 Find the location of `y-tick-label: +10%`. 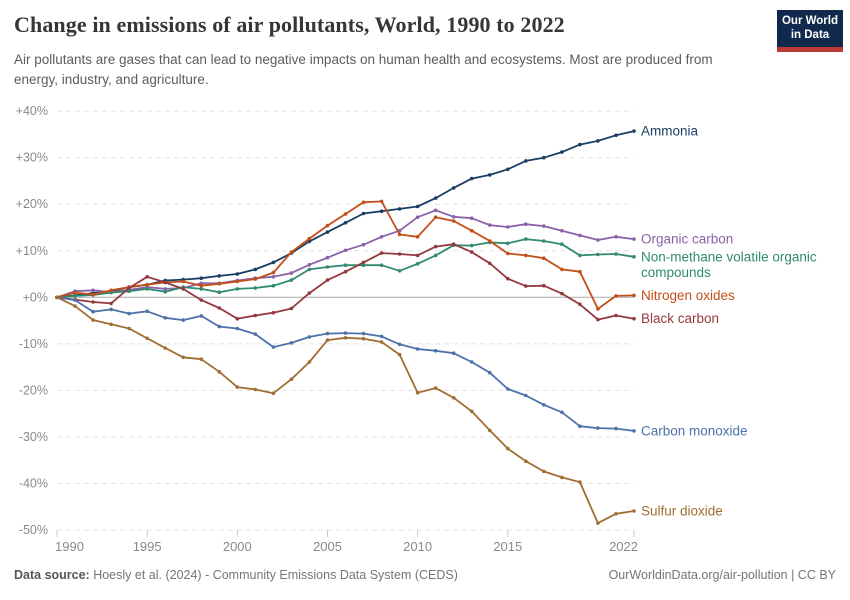

y-tick-label: +10% is located at coordinates (32, 251).